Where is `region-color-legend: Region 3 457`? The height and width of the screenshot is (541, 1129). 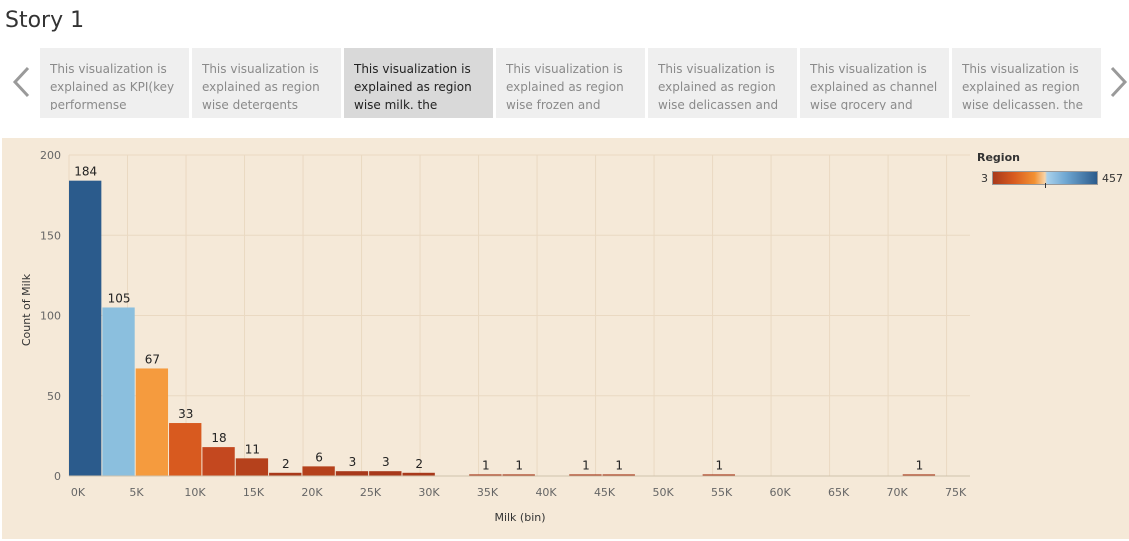
region-color-legend: Region 3 457 is located at coordinates (1050, 169).